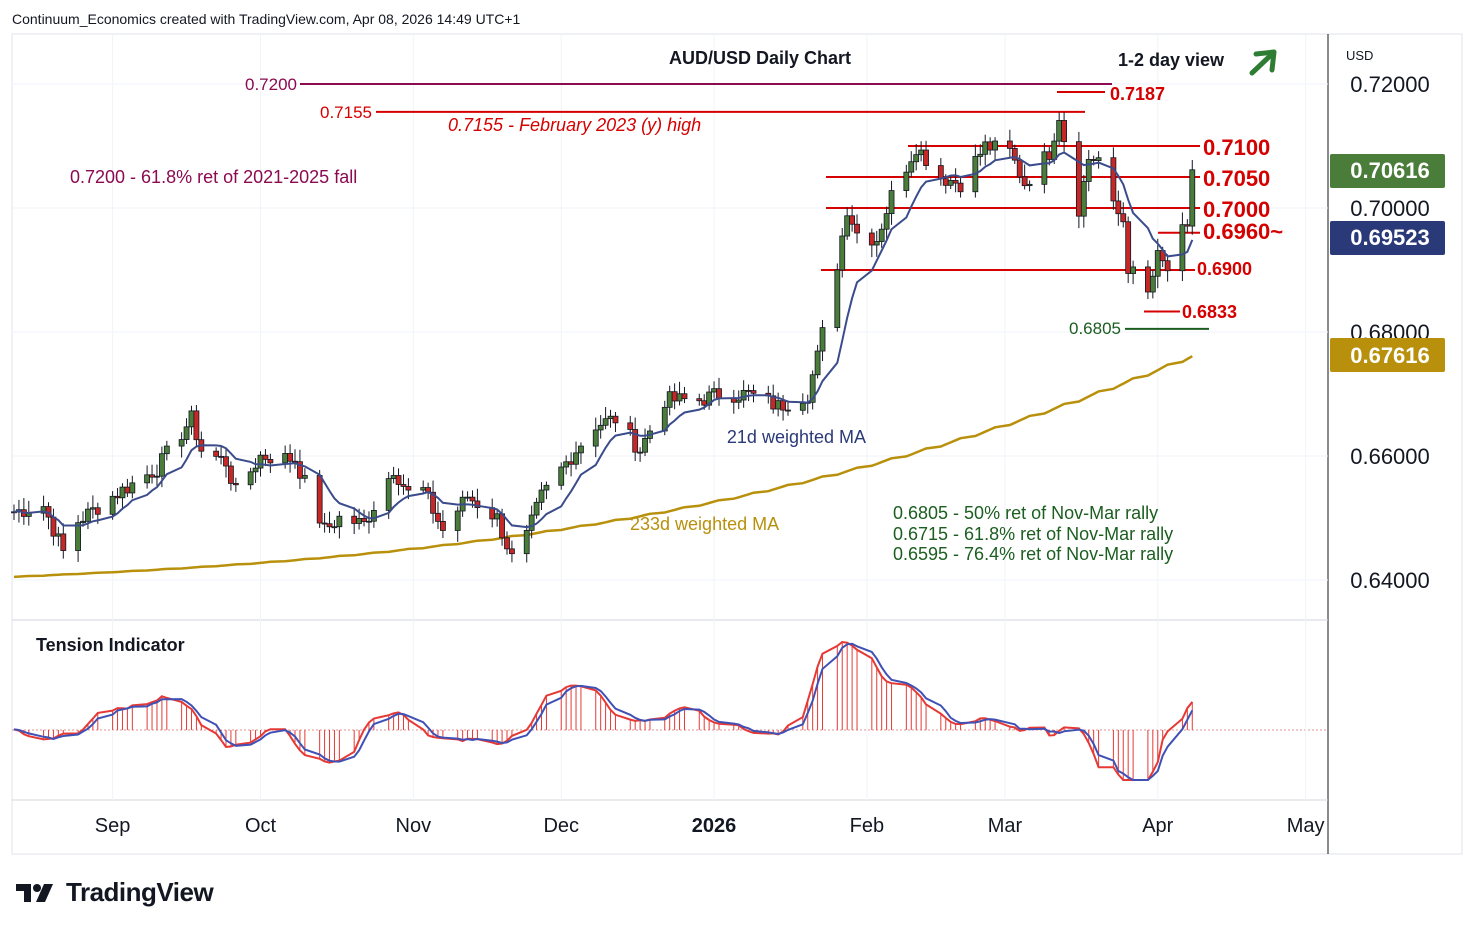 This screenshot has height=930, width=1474. What do you see at coordinates (115, 892) in the screenshot?
I see `tradingview-logo: TradingView` at bounding box center [115, 892].